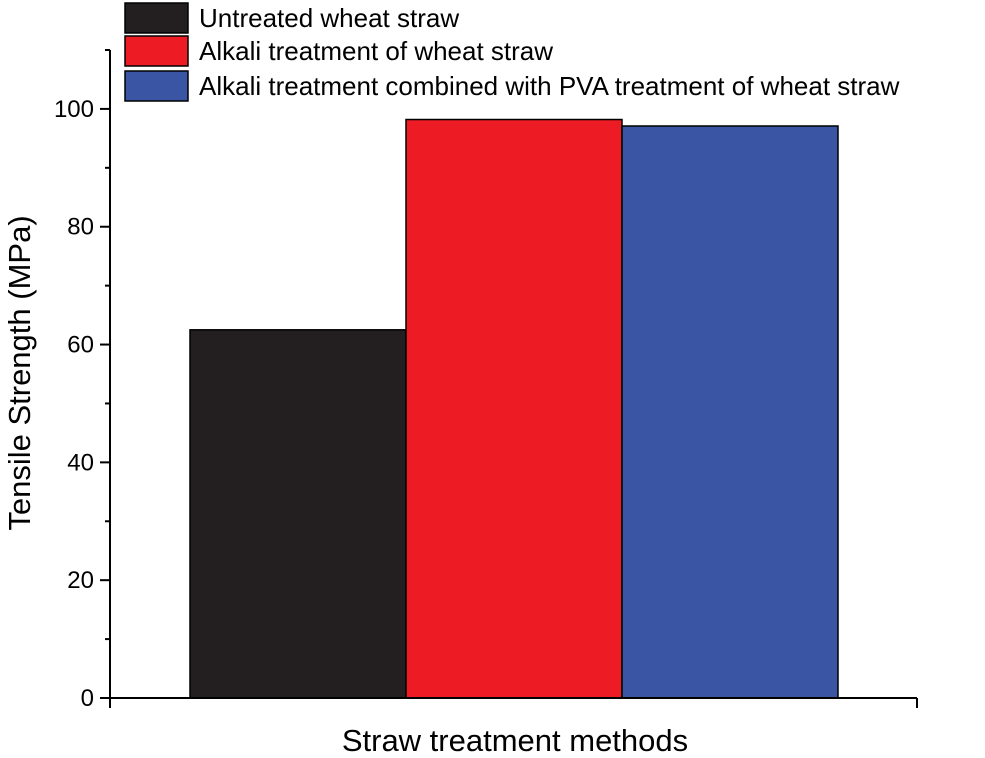 This screenshot has width=985, height=758. What do you see at coordinates (87, 698) in the screenshot?
I see `y-tick-label: 0` at bounding box center [87, 698].